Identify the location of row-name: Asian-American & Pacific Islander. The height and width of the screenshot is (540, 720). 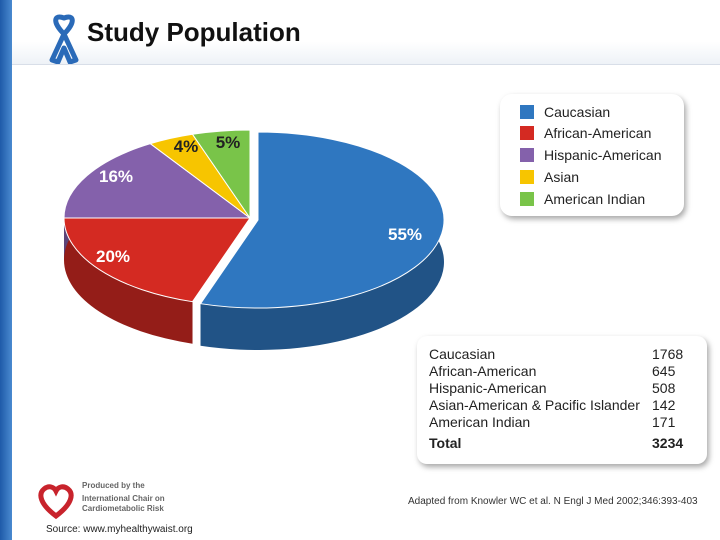
(534, 405).